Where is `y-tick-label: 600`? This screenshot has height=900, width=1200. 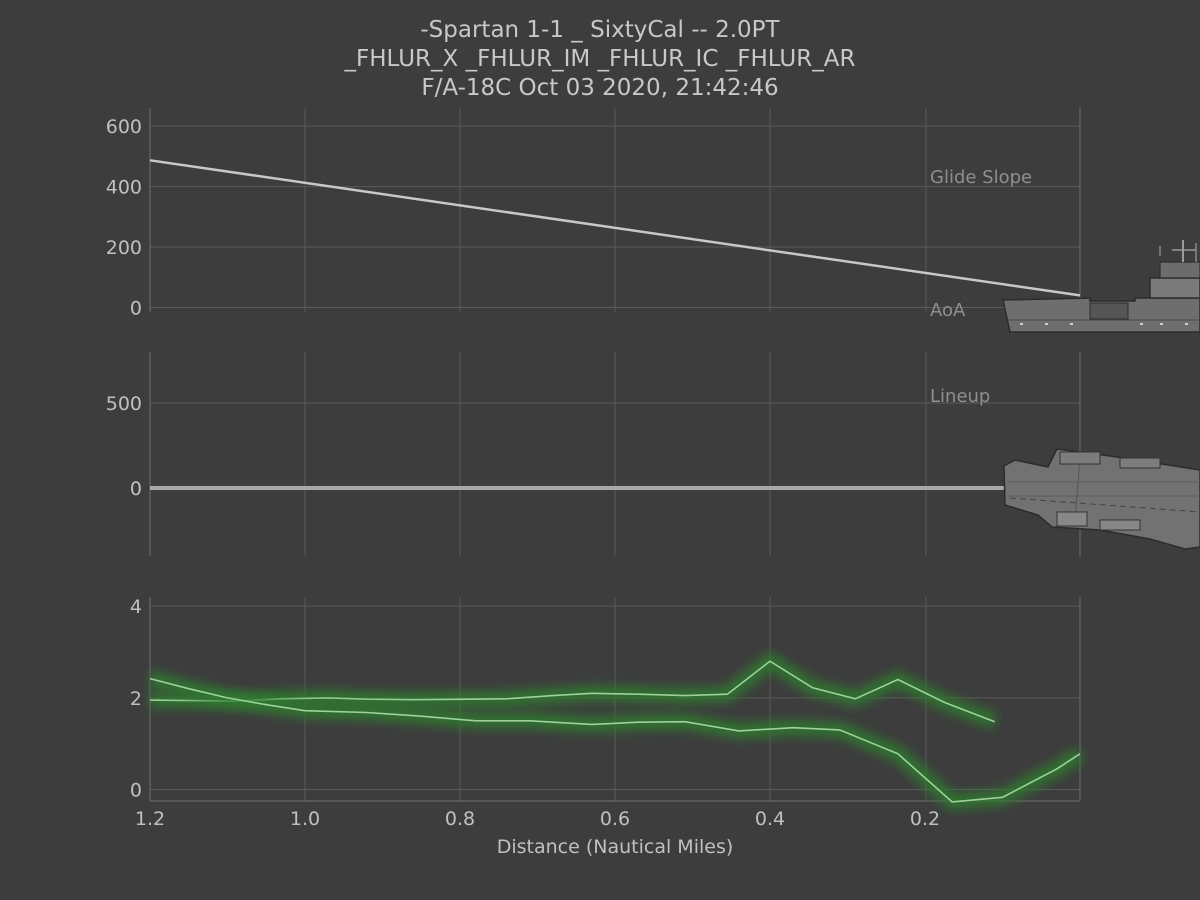 y-tick-label: 600 is located at coordinates (124, 127).